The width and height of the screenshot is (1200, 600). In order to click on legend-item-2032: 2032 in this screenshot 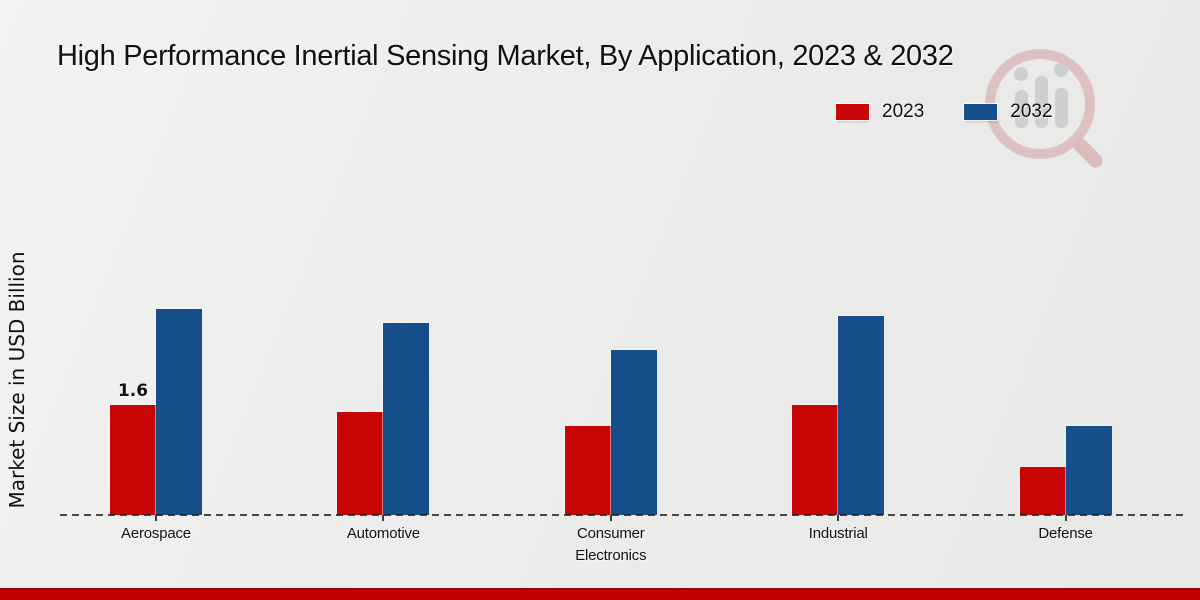, I will do `click(1008, 112)`.